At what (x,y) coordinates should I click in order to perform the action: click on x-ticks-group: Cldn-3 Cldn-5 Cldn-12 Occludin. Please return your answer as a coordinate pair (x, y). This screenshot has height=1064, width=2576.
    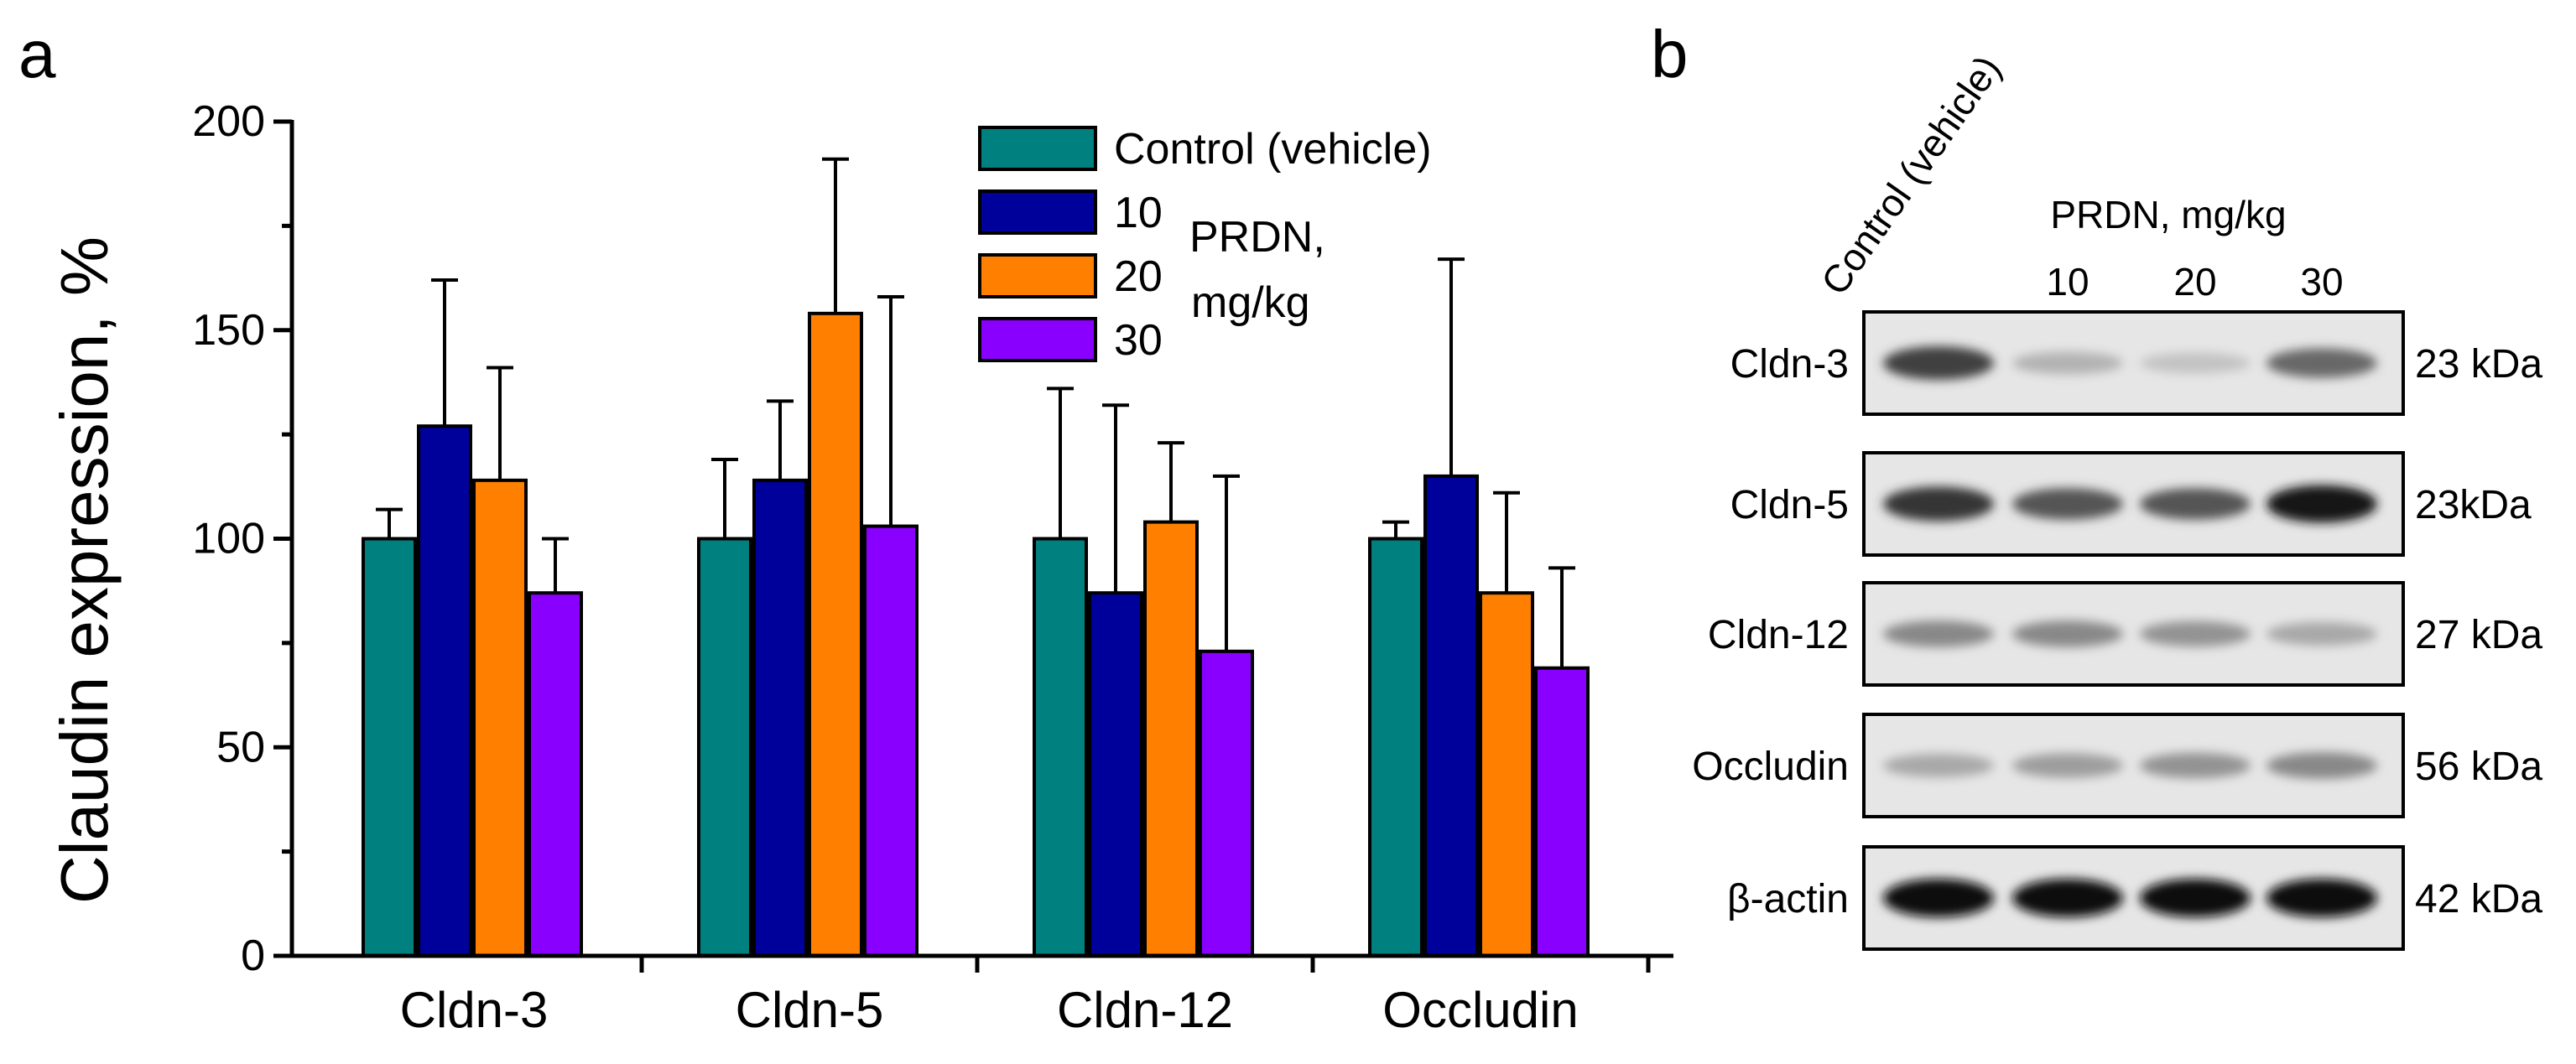
    Looking at the image, I should click on (1025, 997).